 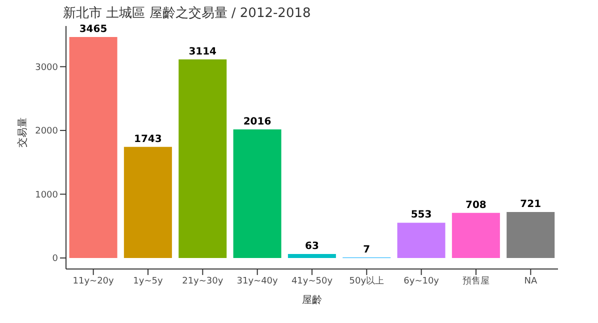 I want to click on x-tick-label: 1y~5y, so click(x=148, y=281).